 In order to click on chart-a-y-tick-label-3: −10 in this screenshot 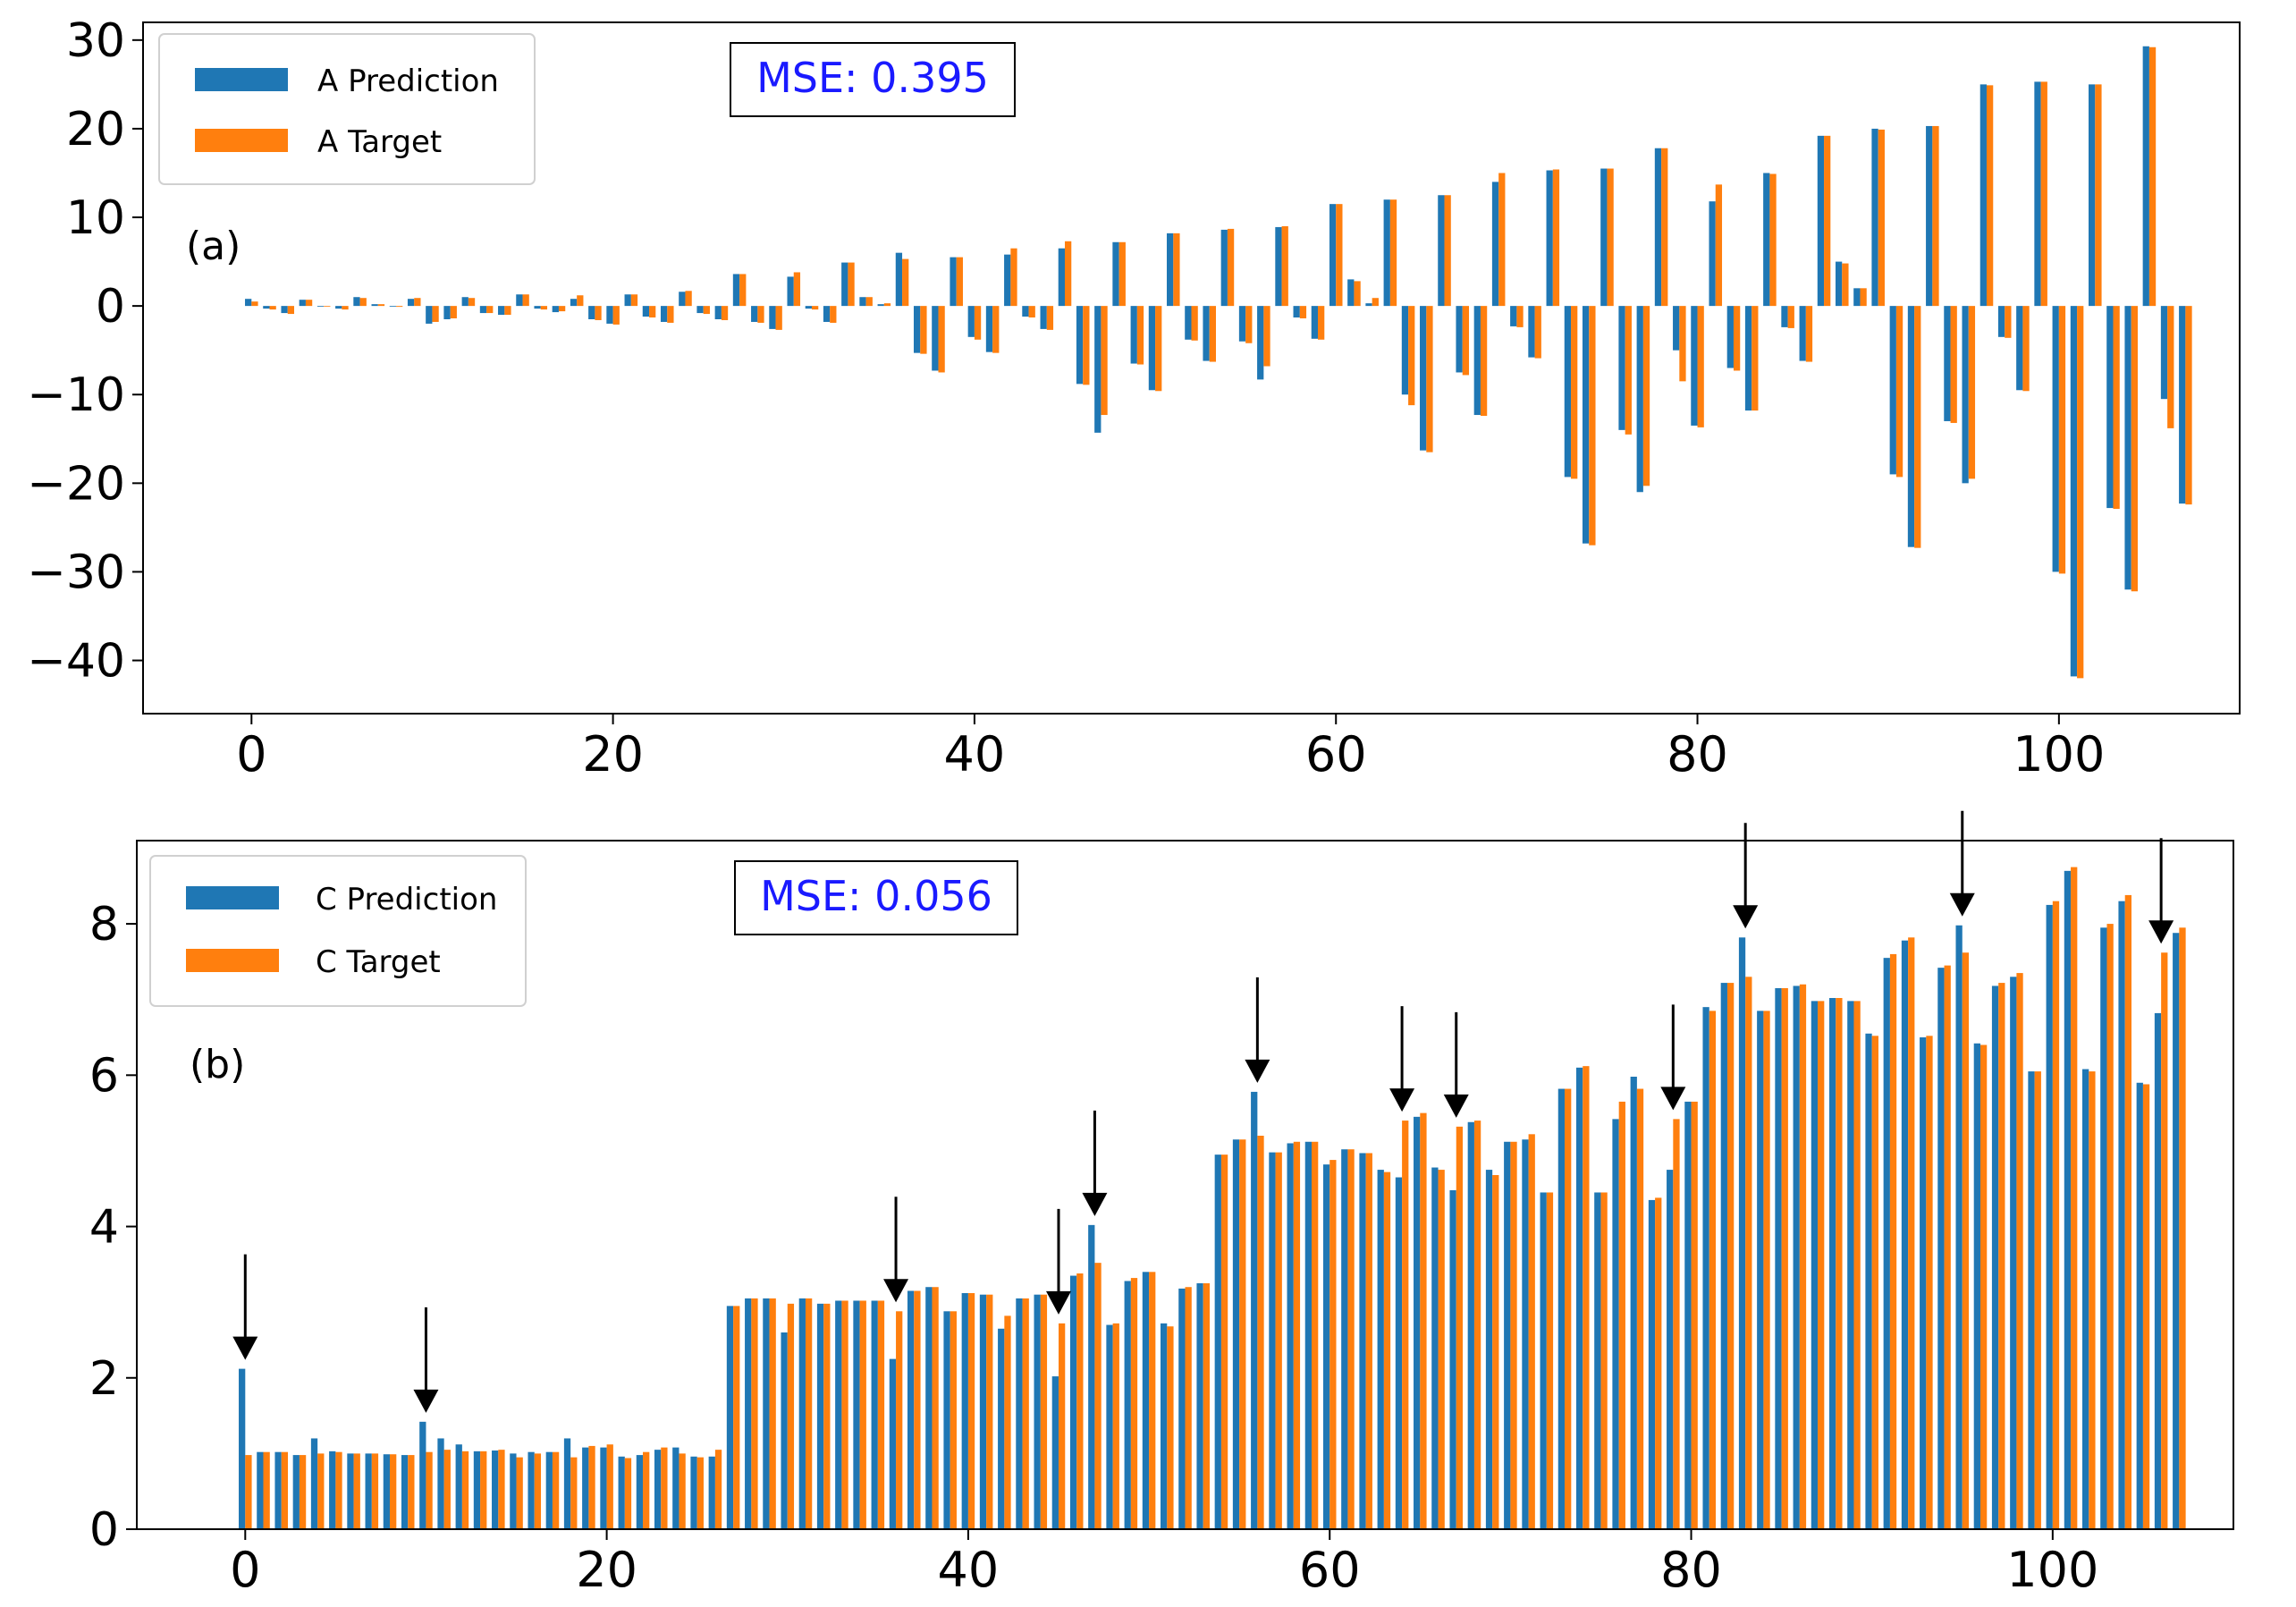, I will do `click(76, 395)`.